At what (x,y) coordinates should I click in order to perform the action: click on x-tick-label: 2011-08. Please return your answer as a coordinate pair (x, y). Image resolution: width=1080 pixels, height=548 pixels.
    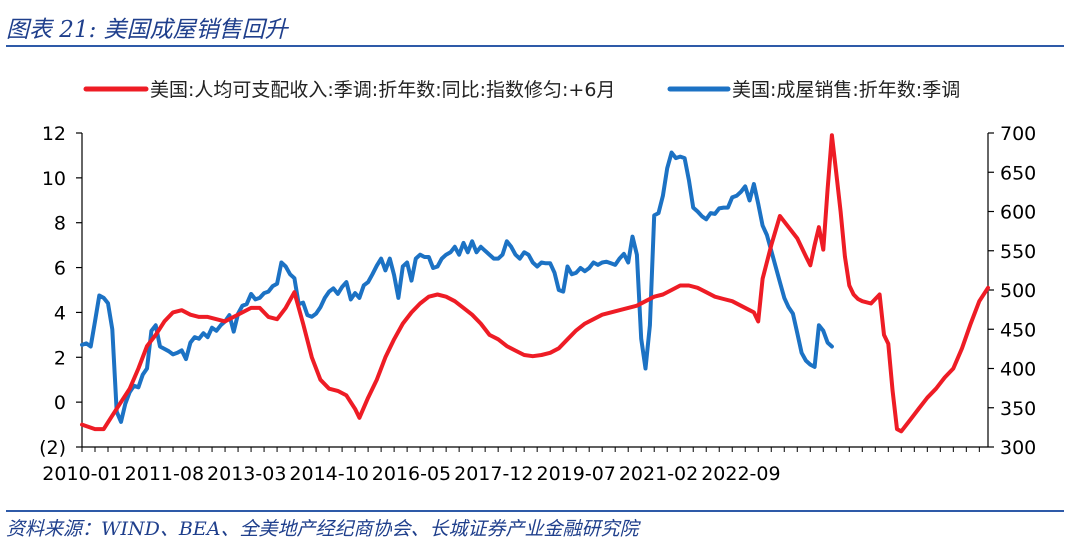
    Looking at the image, I should click on (164, 474).